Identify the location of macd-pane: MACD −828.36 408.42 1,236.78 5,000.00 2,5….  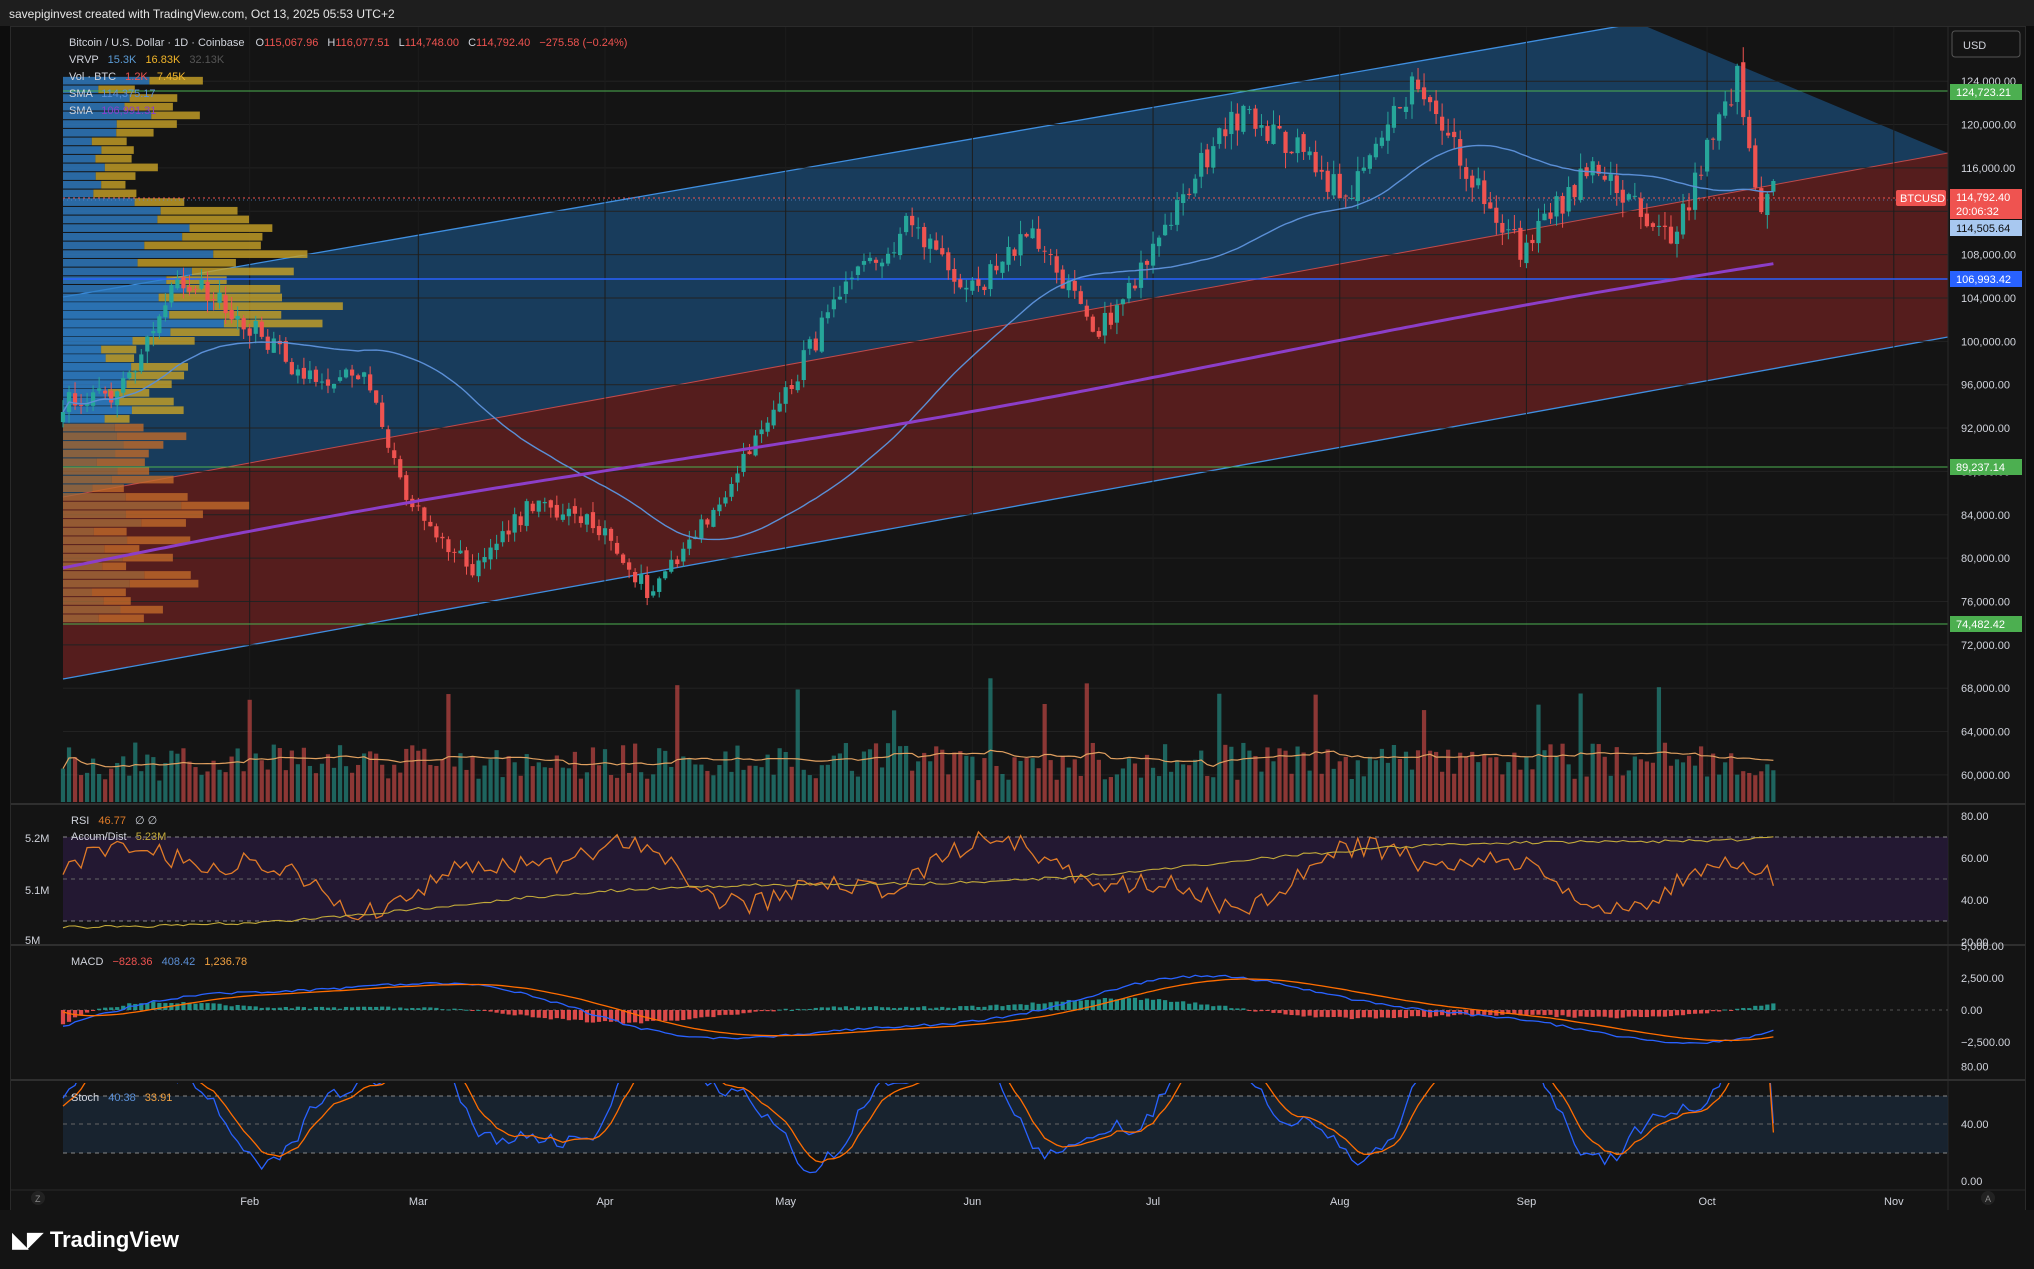
(1035, 995).